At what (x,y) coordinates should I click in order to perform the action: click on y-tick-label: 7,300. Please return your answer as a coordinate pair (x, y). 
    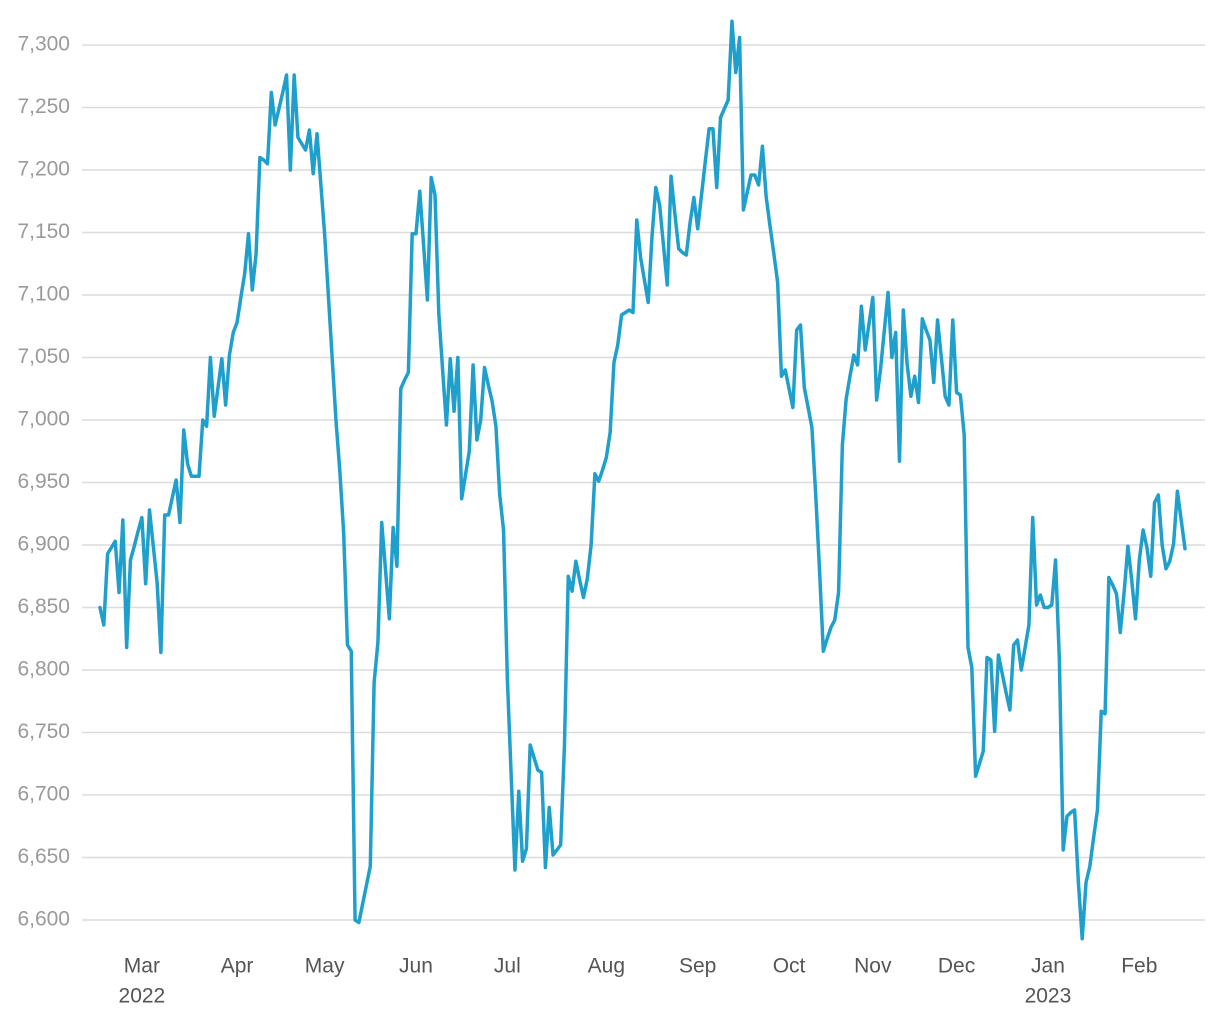
    Looking at the image, I should click on (43, 44).